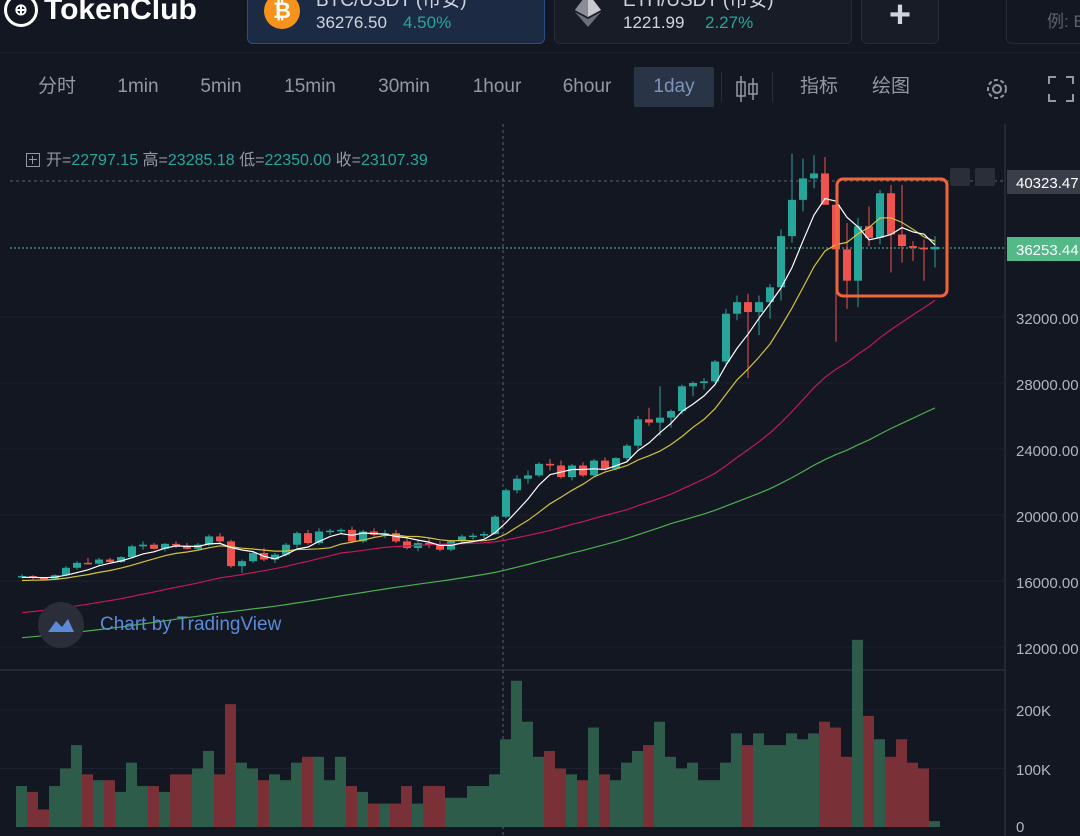 The height and width of the screenshot is (836, 1080). I want to click on close-label: 收=, so click(348, 160).